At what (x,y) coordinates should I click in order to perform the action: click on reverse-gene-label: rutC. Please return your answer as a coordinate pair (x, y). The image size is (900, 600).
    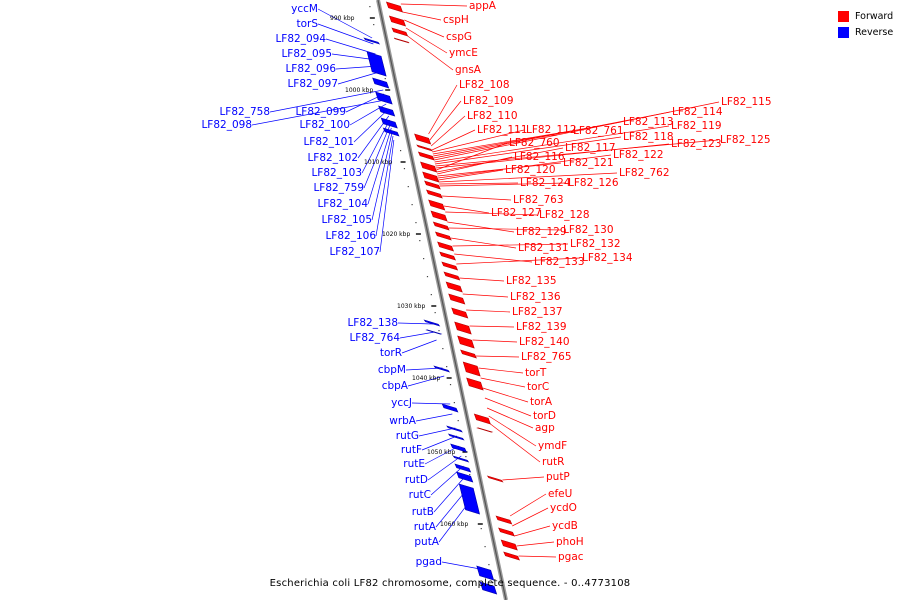
    Looking at the image, I should click on (420, 495).